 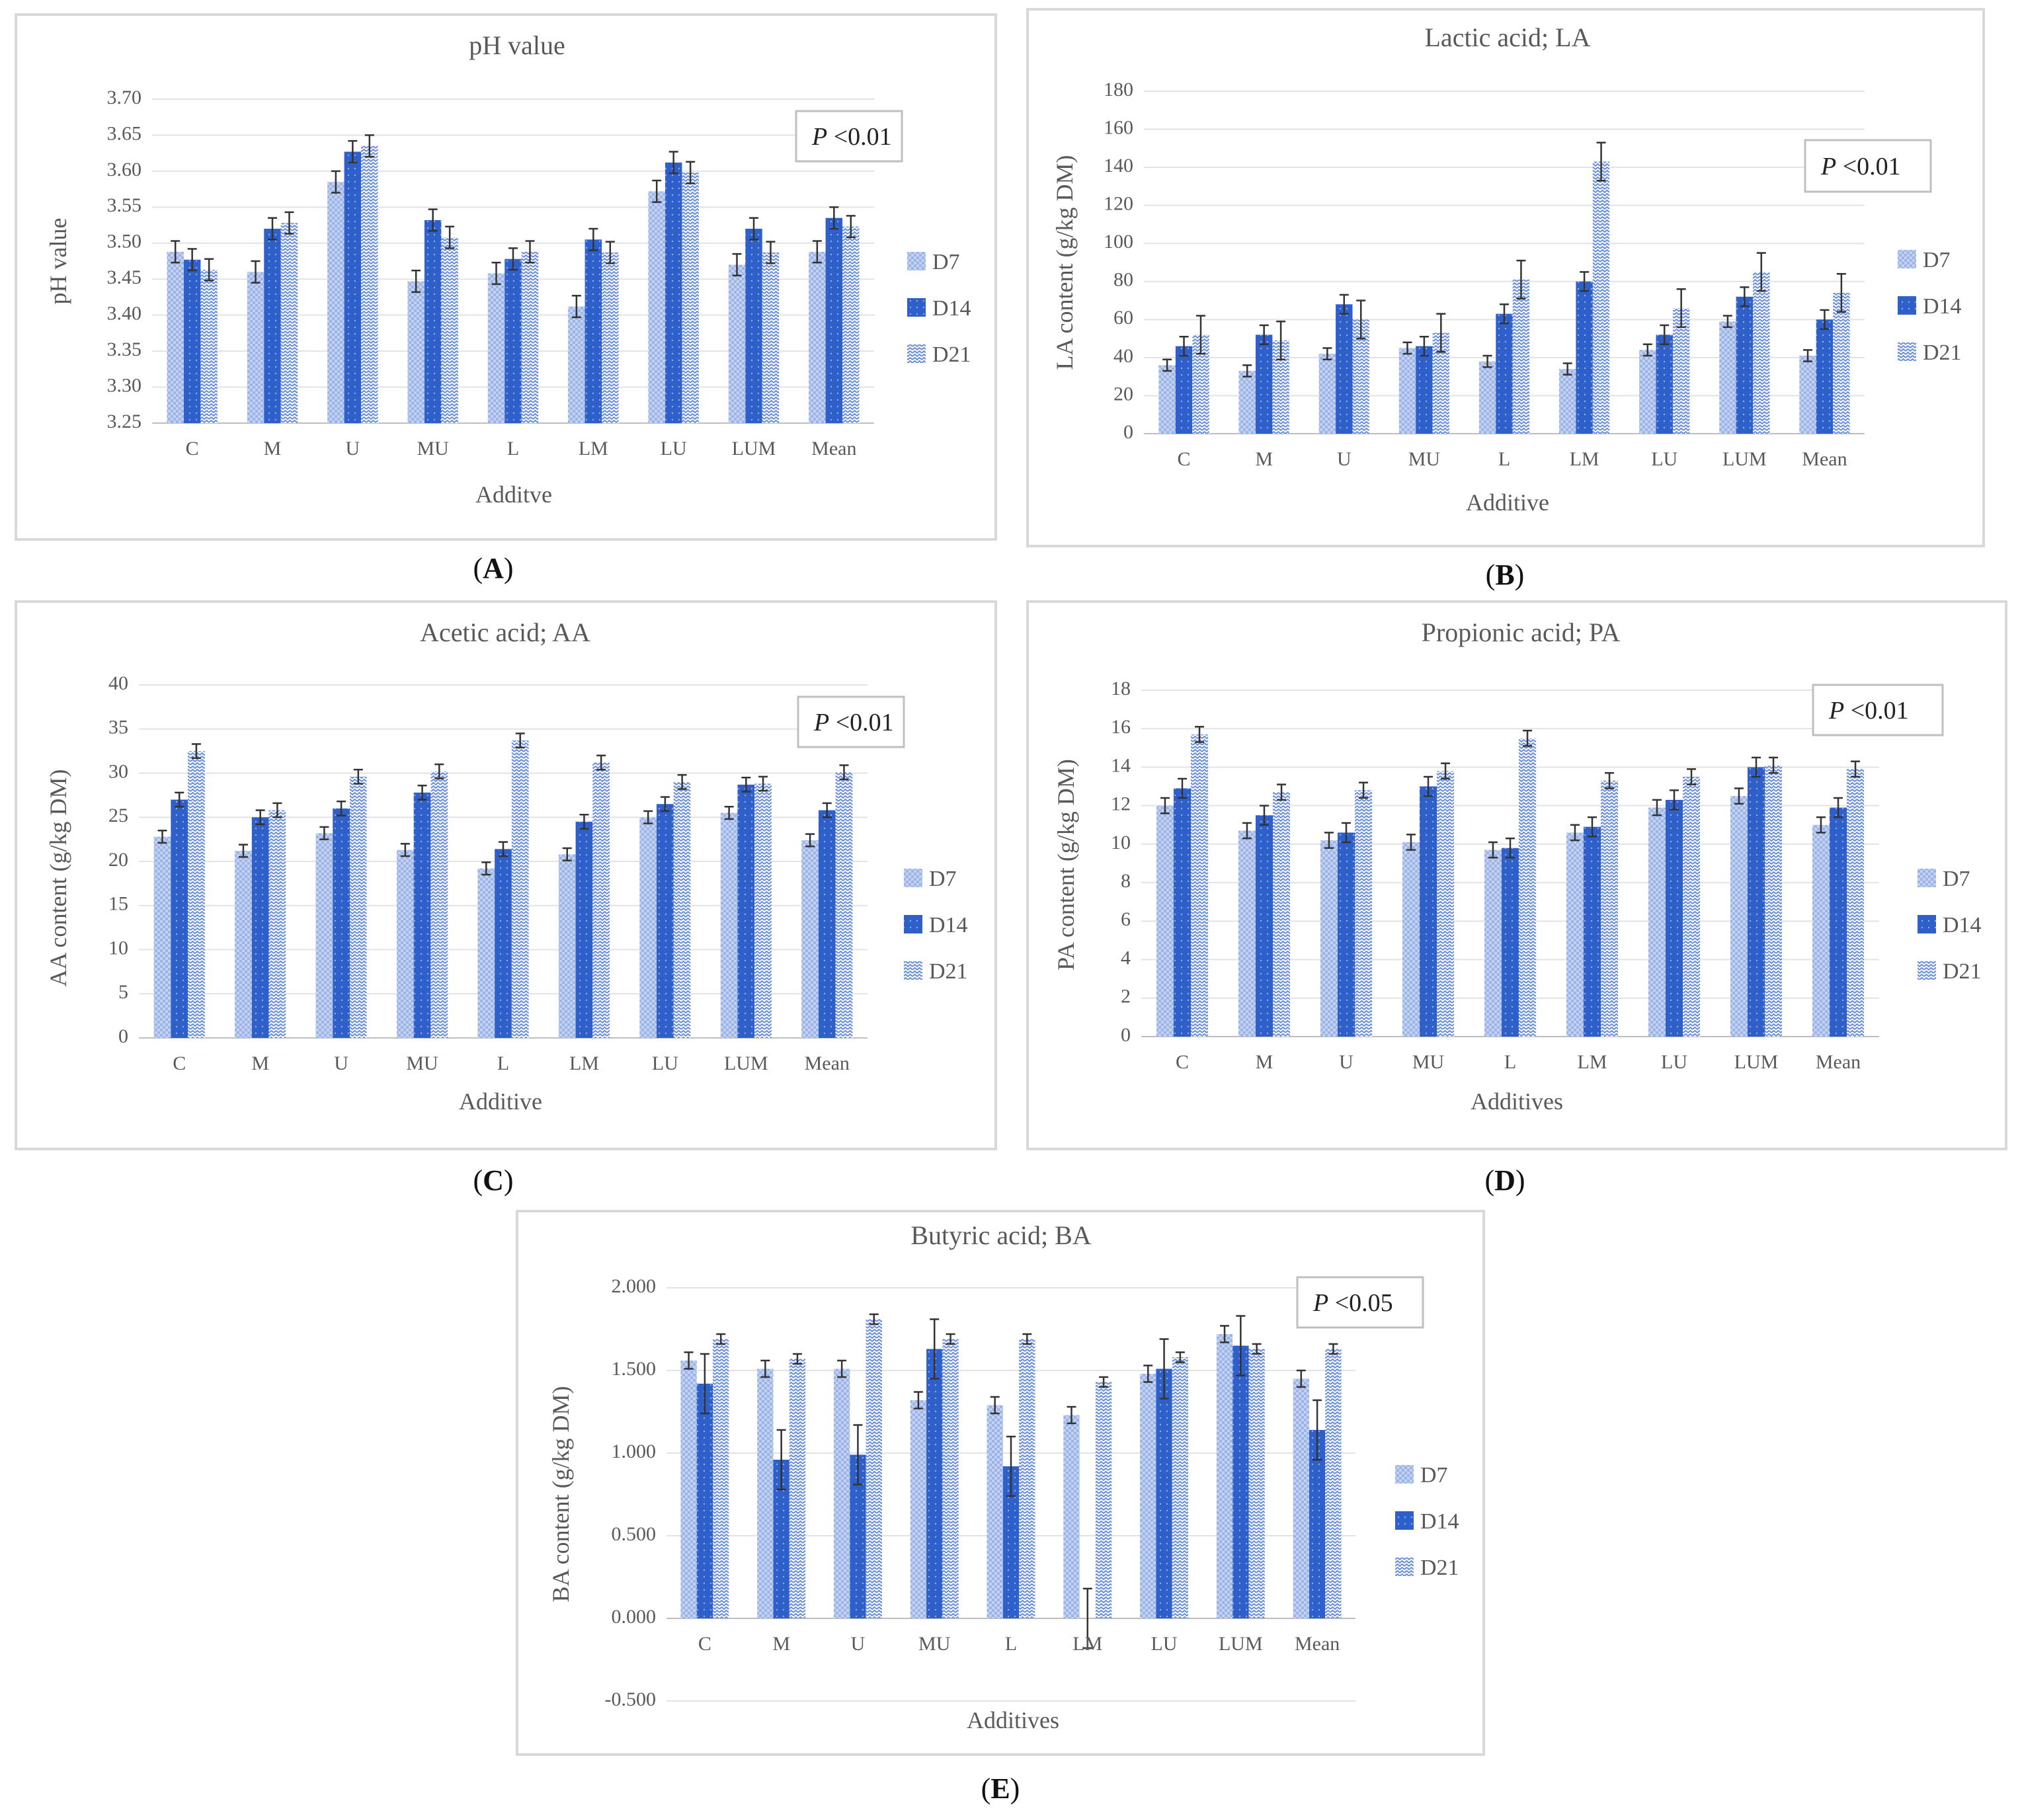 I want to click on error-bar-d21-l, so click(x=1027, y=1339).